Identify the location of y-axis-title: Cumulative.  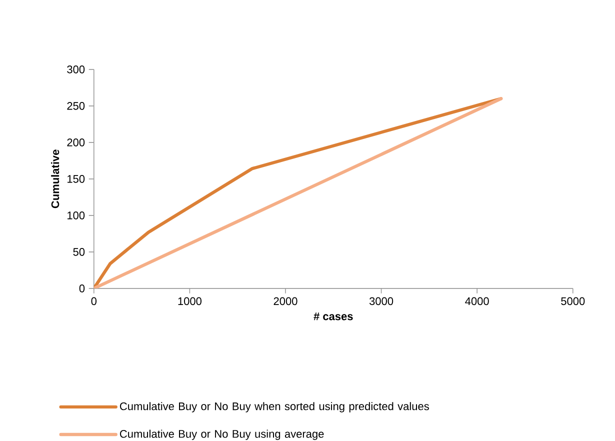
(55, 179).